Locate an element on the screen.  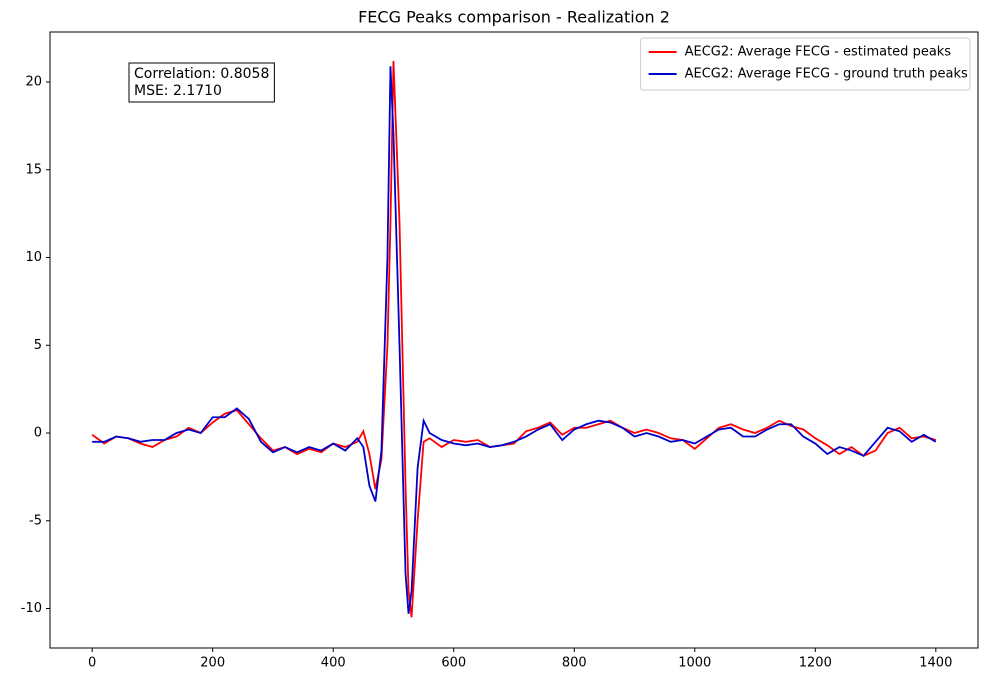
x-tick-label: 400 is located at coordinates (333, 663).